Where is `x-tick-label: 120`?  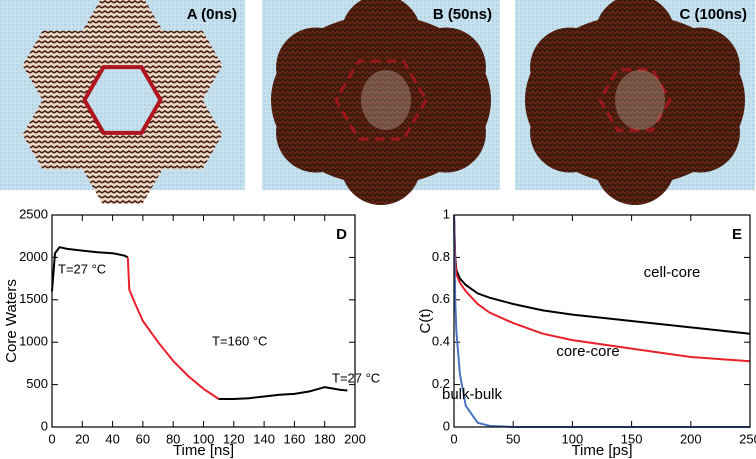
x-tick-label: 120 is located at coordinates (234, 438).